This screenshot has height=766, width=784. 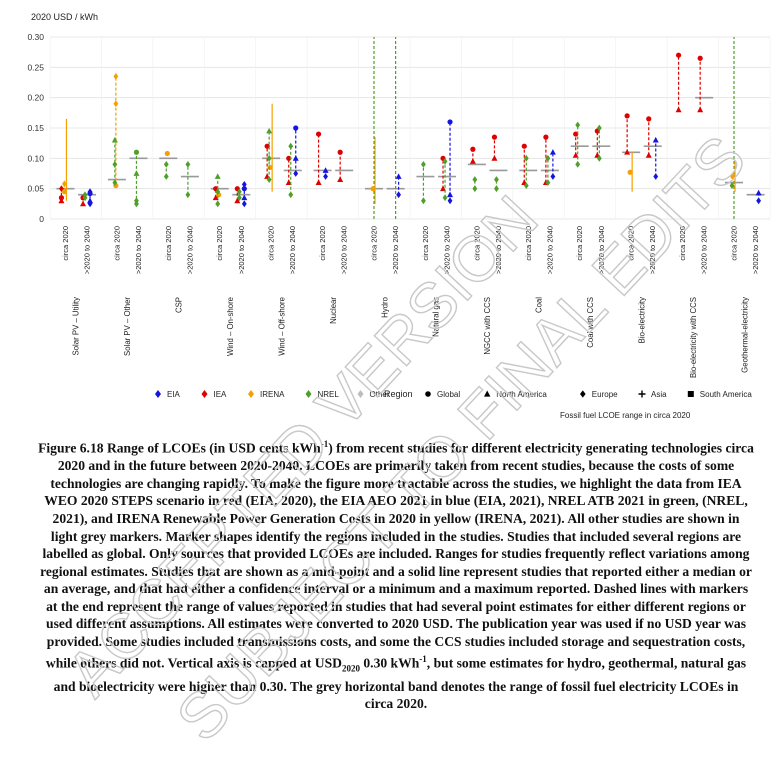 I want to click on y-axis-label: 2020 USD / kWh, so click(x=64, y=17).